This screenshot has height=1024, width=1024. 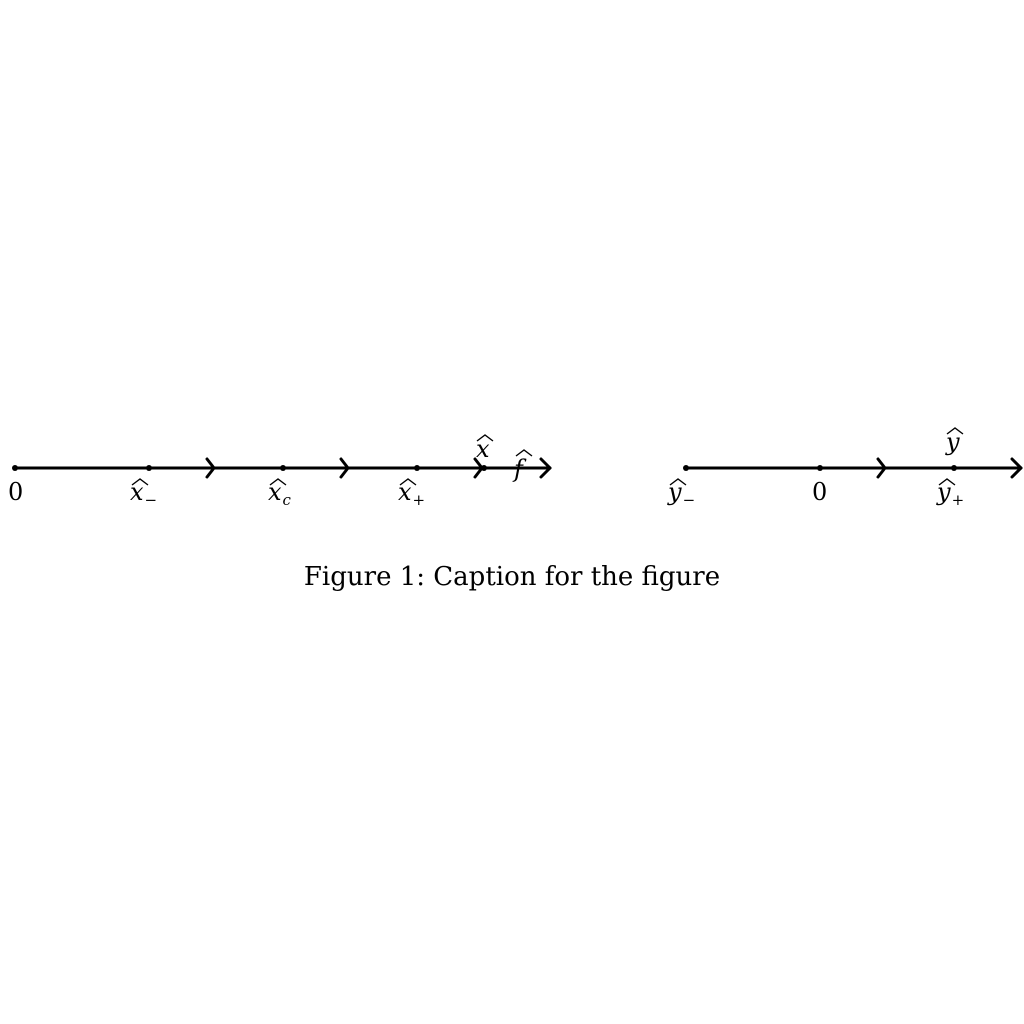 What do you see at coordinates (689, 500) in the screenshot?
I see `y-minus-sub: −` at bounding box center [689, 500].